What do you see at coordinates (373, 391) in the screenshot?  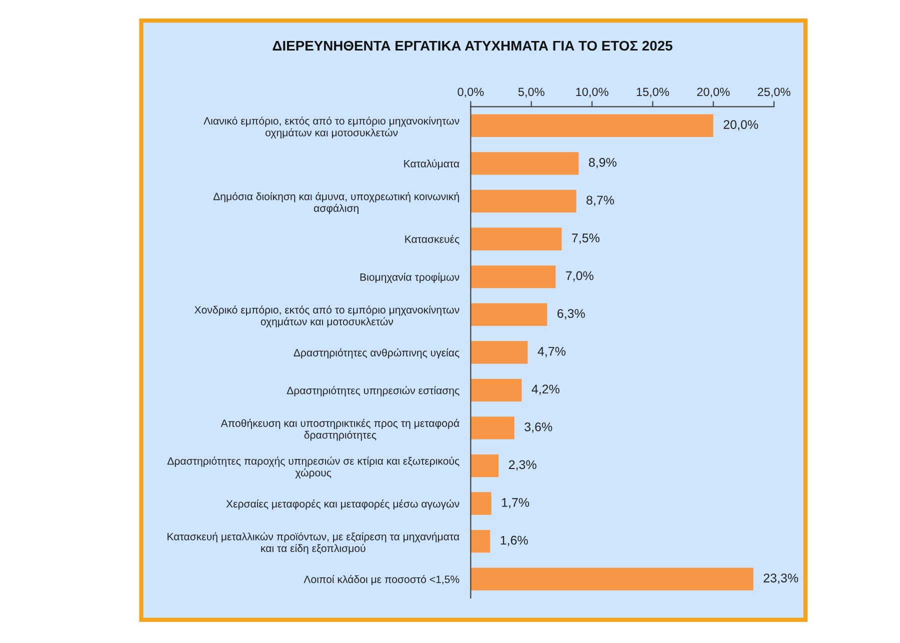 I see `y-tick-label: Δραστηριότητες υπηρεσιών εστίασης` at bounding box center [373, 391].